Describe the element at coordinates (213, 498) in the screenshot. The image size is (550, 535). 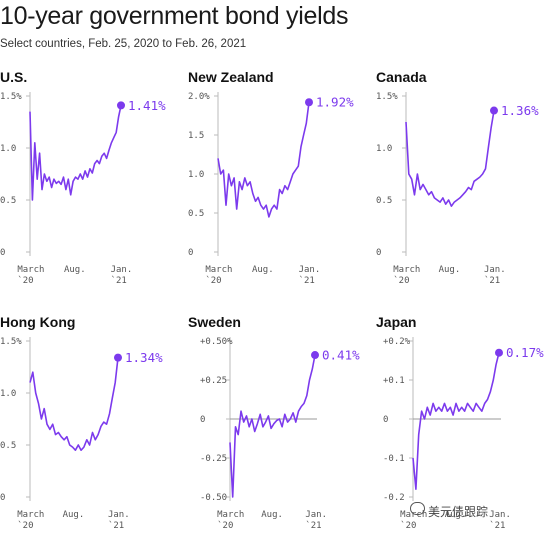
I see `y-tick-label: -0.50` at that location.